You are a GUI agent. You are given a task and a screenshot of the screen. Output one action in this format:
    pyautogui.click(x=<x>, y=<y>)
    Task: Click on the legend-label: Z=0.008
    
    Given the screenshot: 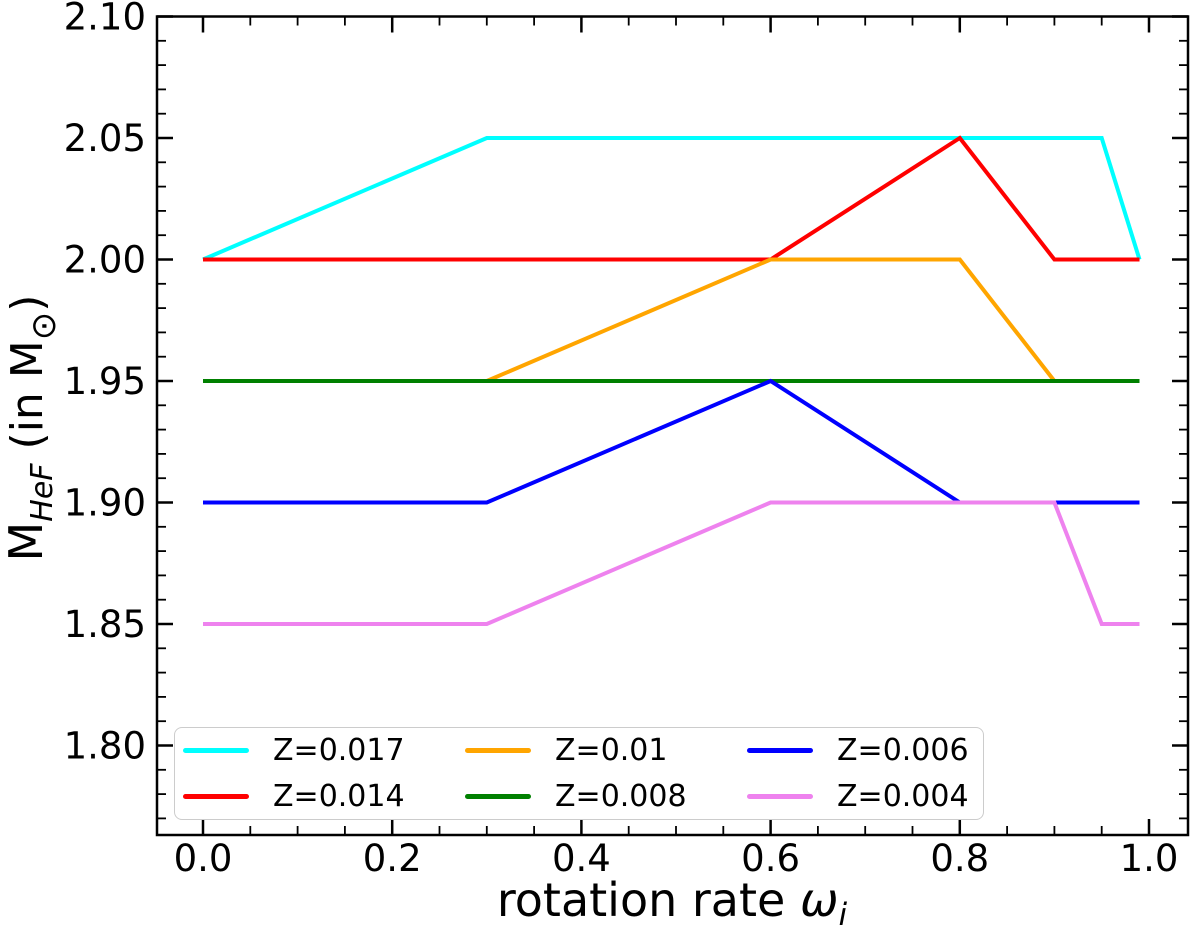 What is the action you would take?
    pyautogui.click(x=621, y=796)
    